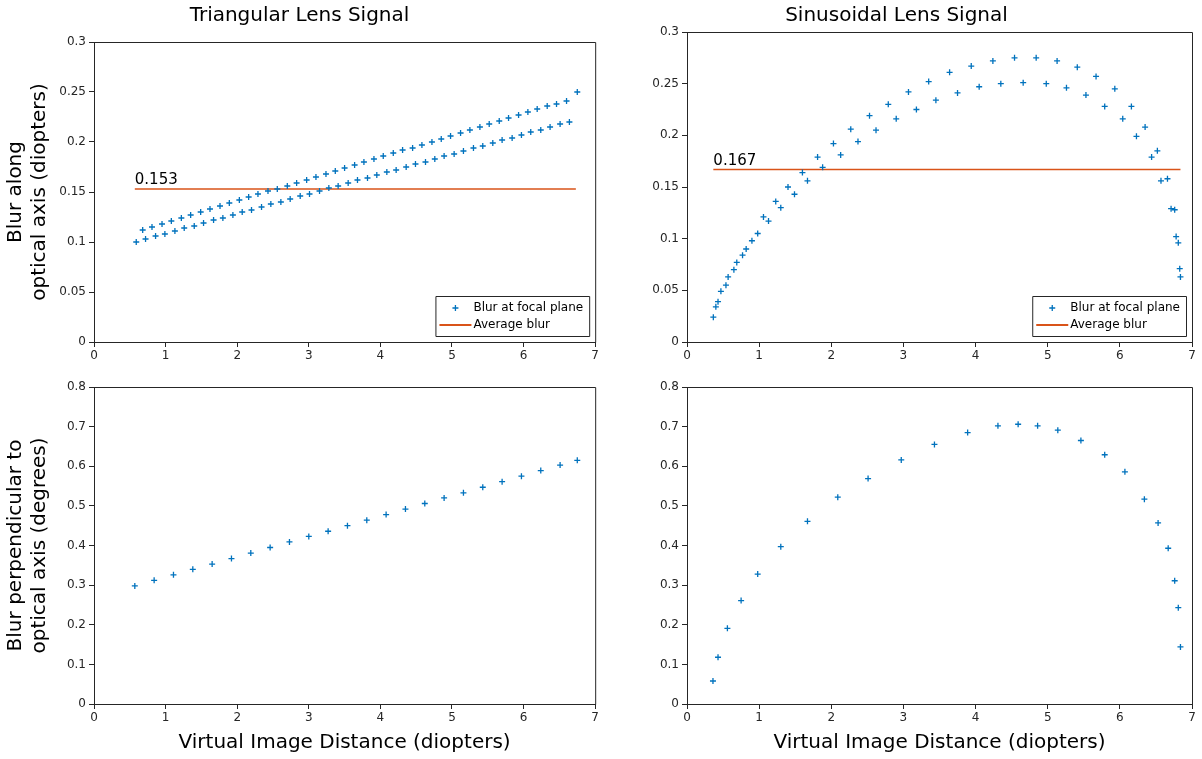  Describe the element at coordinates (26, 545) in the screenshot. I see `y-axis-title: Blur perpendicular to optical axis (degrees)` at that location.